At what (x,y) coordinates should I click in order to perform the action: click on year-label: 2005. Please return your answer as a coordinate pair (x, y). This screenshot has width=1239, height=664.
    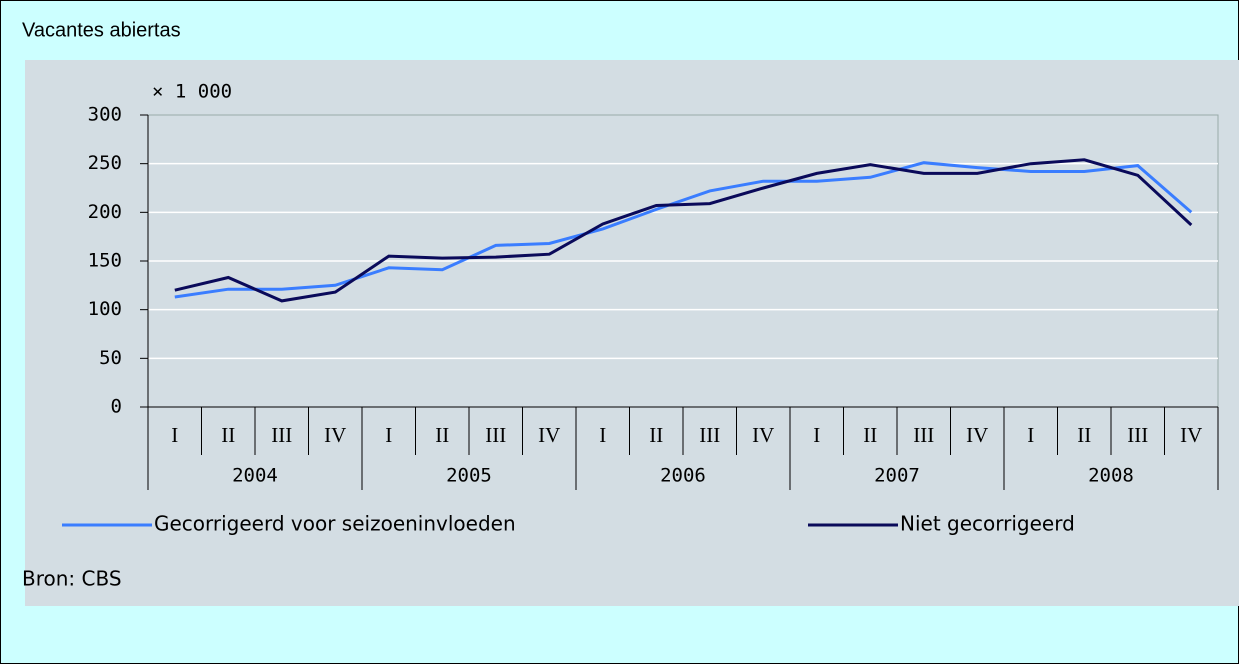
    Looking at the image, I should click on (469, 476).